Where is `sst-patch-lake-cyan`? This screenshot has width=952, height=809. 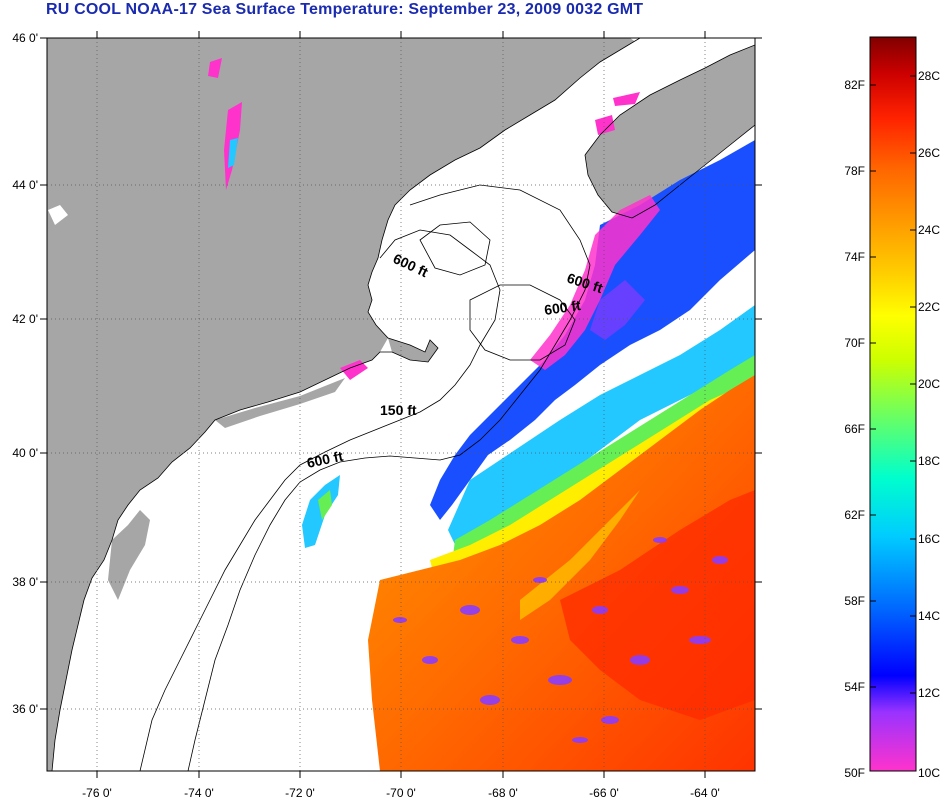
sst-patch-lake-cyan is located at coordinates (233, 153).